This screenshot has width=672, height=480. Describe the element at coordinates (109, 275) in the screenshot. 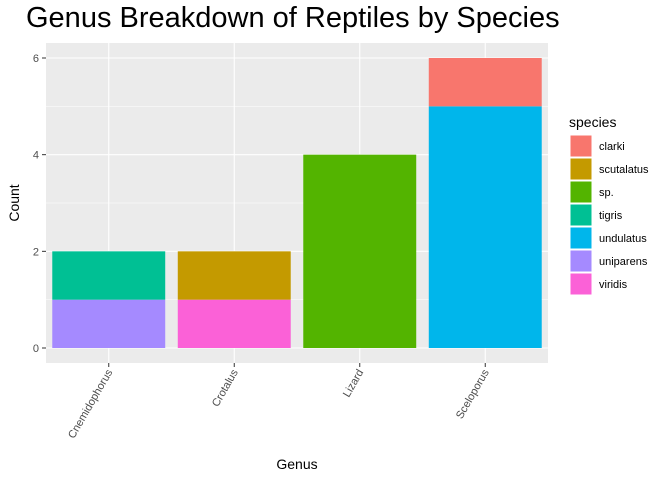

I see `bar-cnemidophorus-tigris` at that location.